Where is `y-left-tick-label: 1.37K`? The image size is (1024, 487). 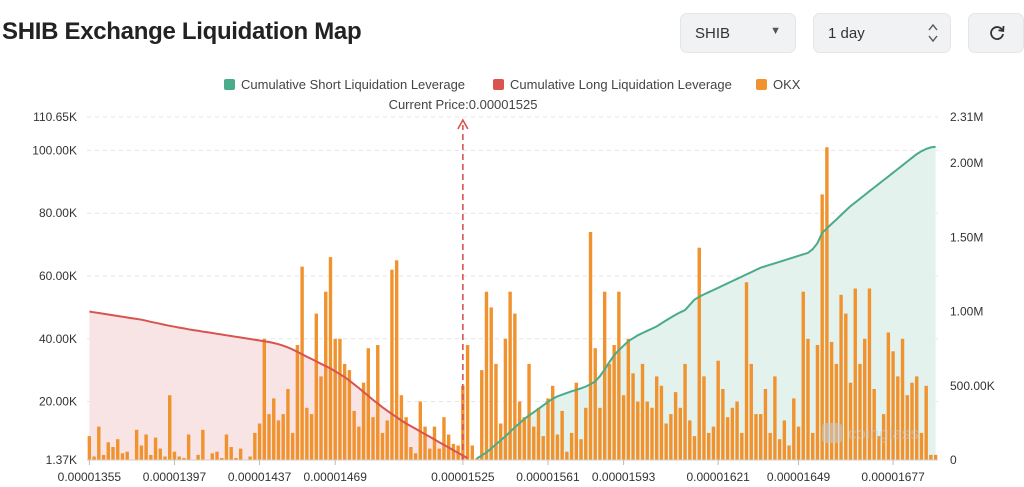 y-left-tick-label: 1.37K is located at coordinates (61, 460).